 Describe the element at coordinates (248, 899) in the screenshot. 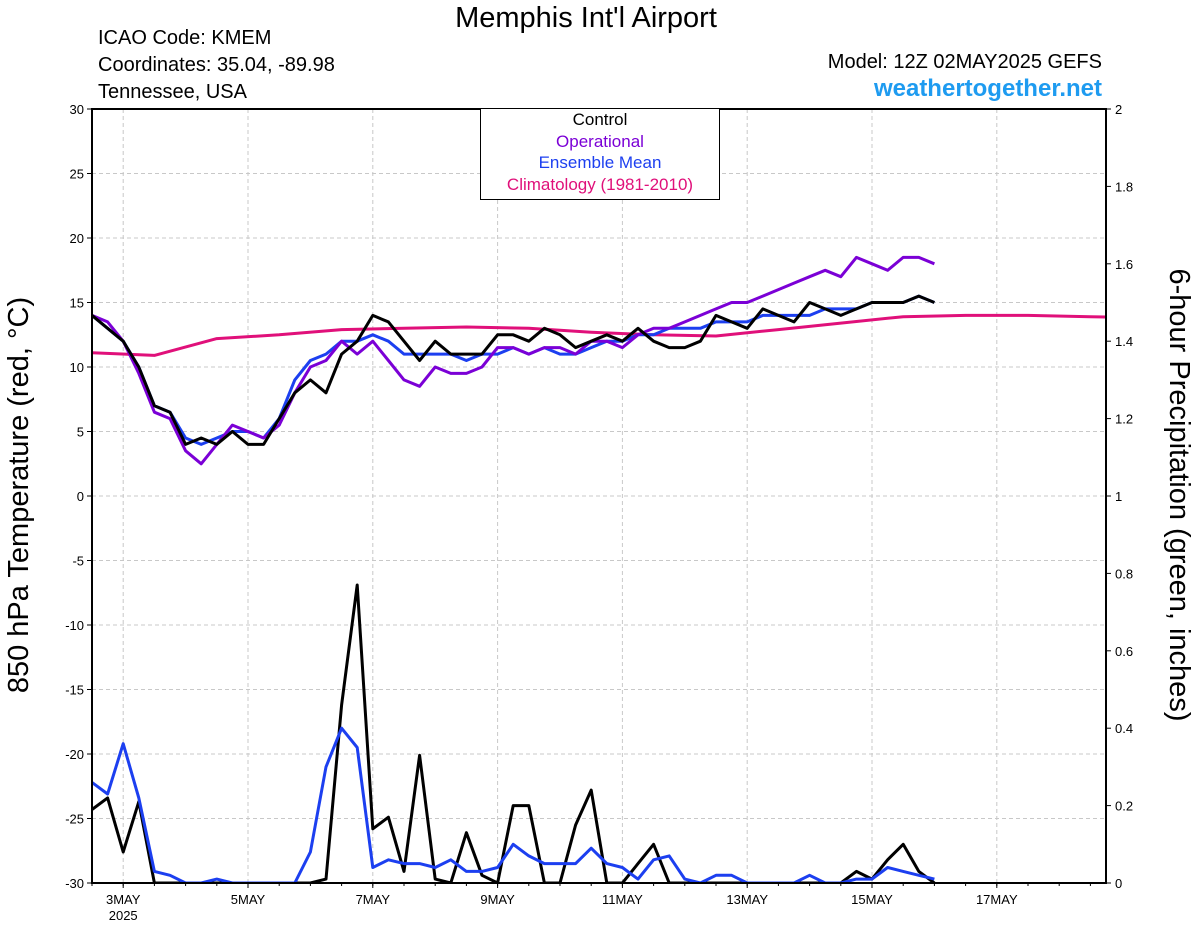

I see `x-tick-label: 5MAY` at that location.